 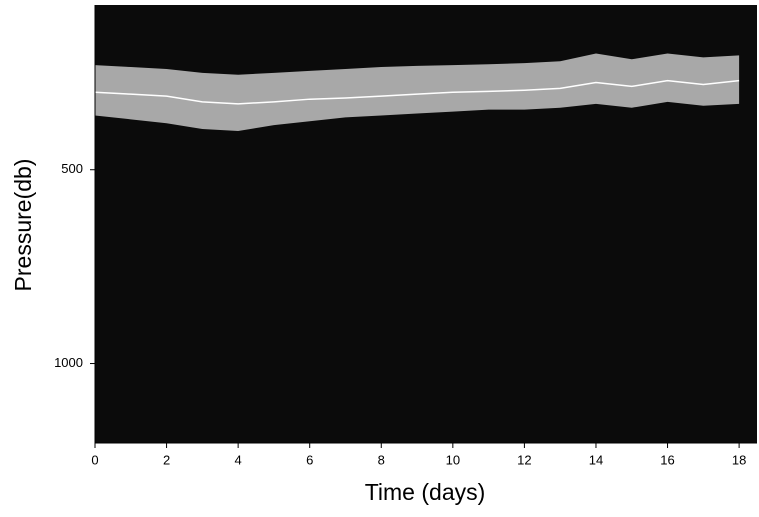 I want to click on x-tick-label: 12, so click(x=524, y=459).